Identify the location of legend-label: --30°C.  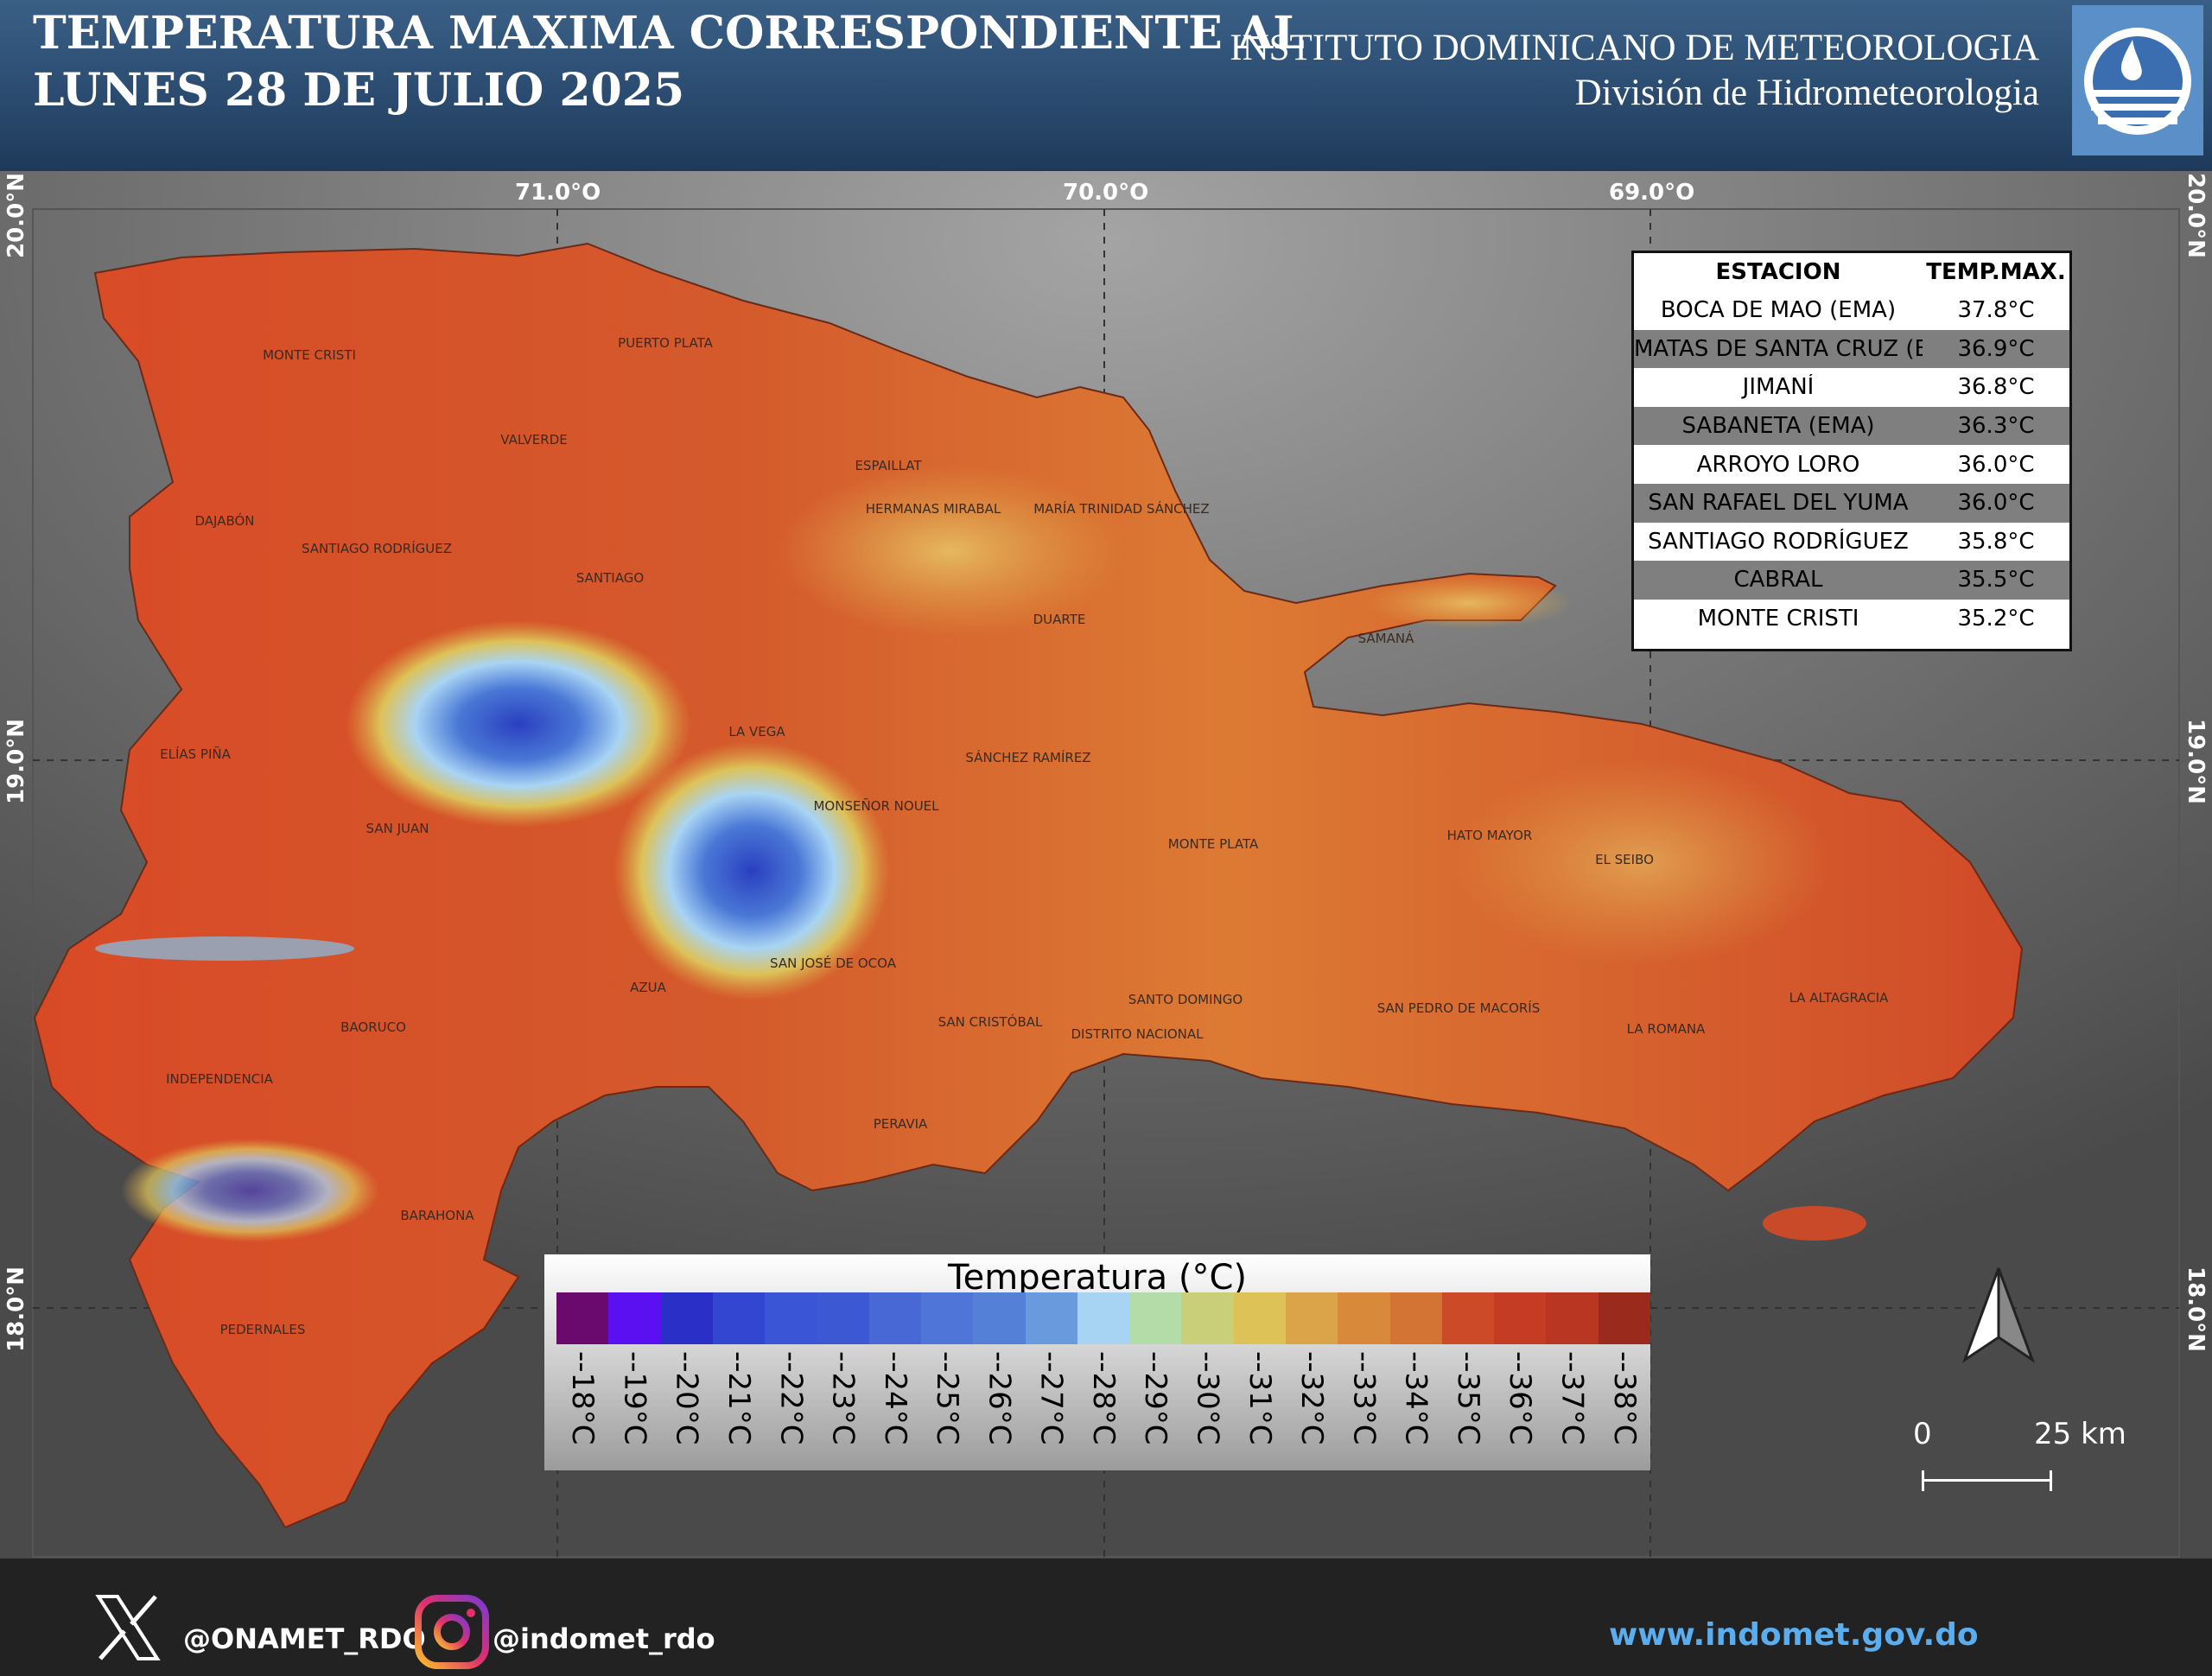
(1207, 1398).